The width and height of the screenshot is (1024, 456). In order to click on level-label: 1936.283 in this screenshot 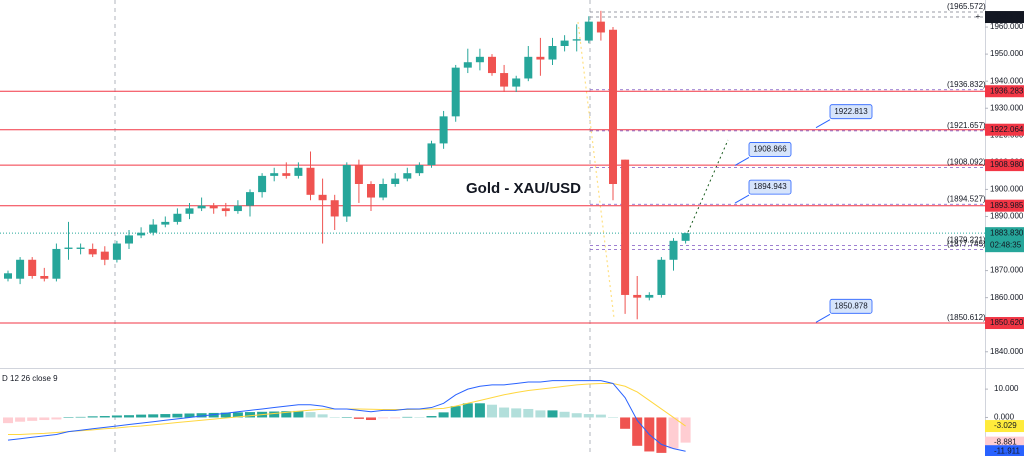, I will do `click(1007, 90)`.